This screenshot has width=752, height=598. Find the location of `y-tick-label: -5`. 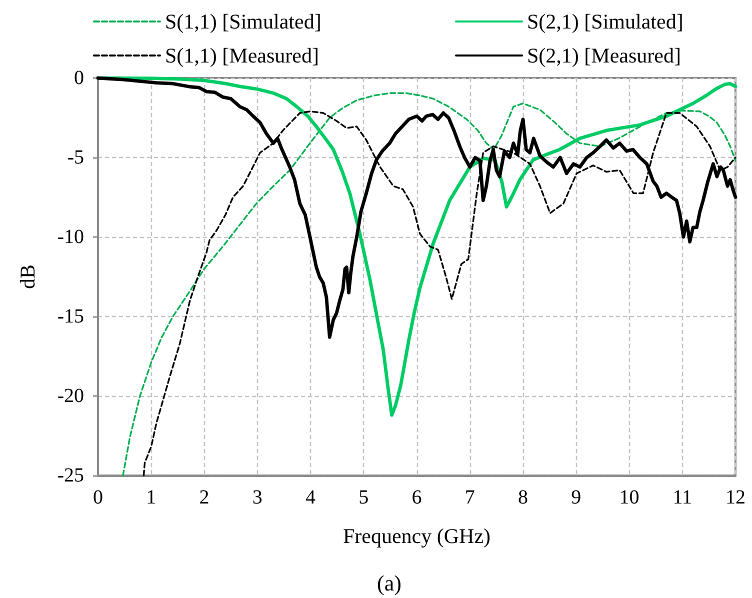

y-tick-label: -5 is located at coordinates (75, 157).